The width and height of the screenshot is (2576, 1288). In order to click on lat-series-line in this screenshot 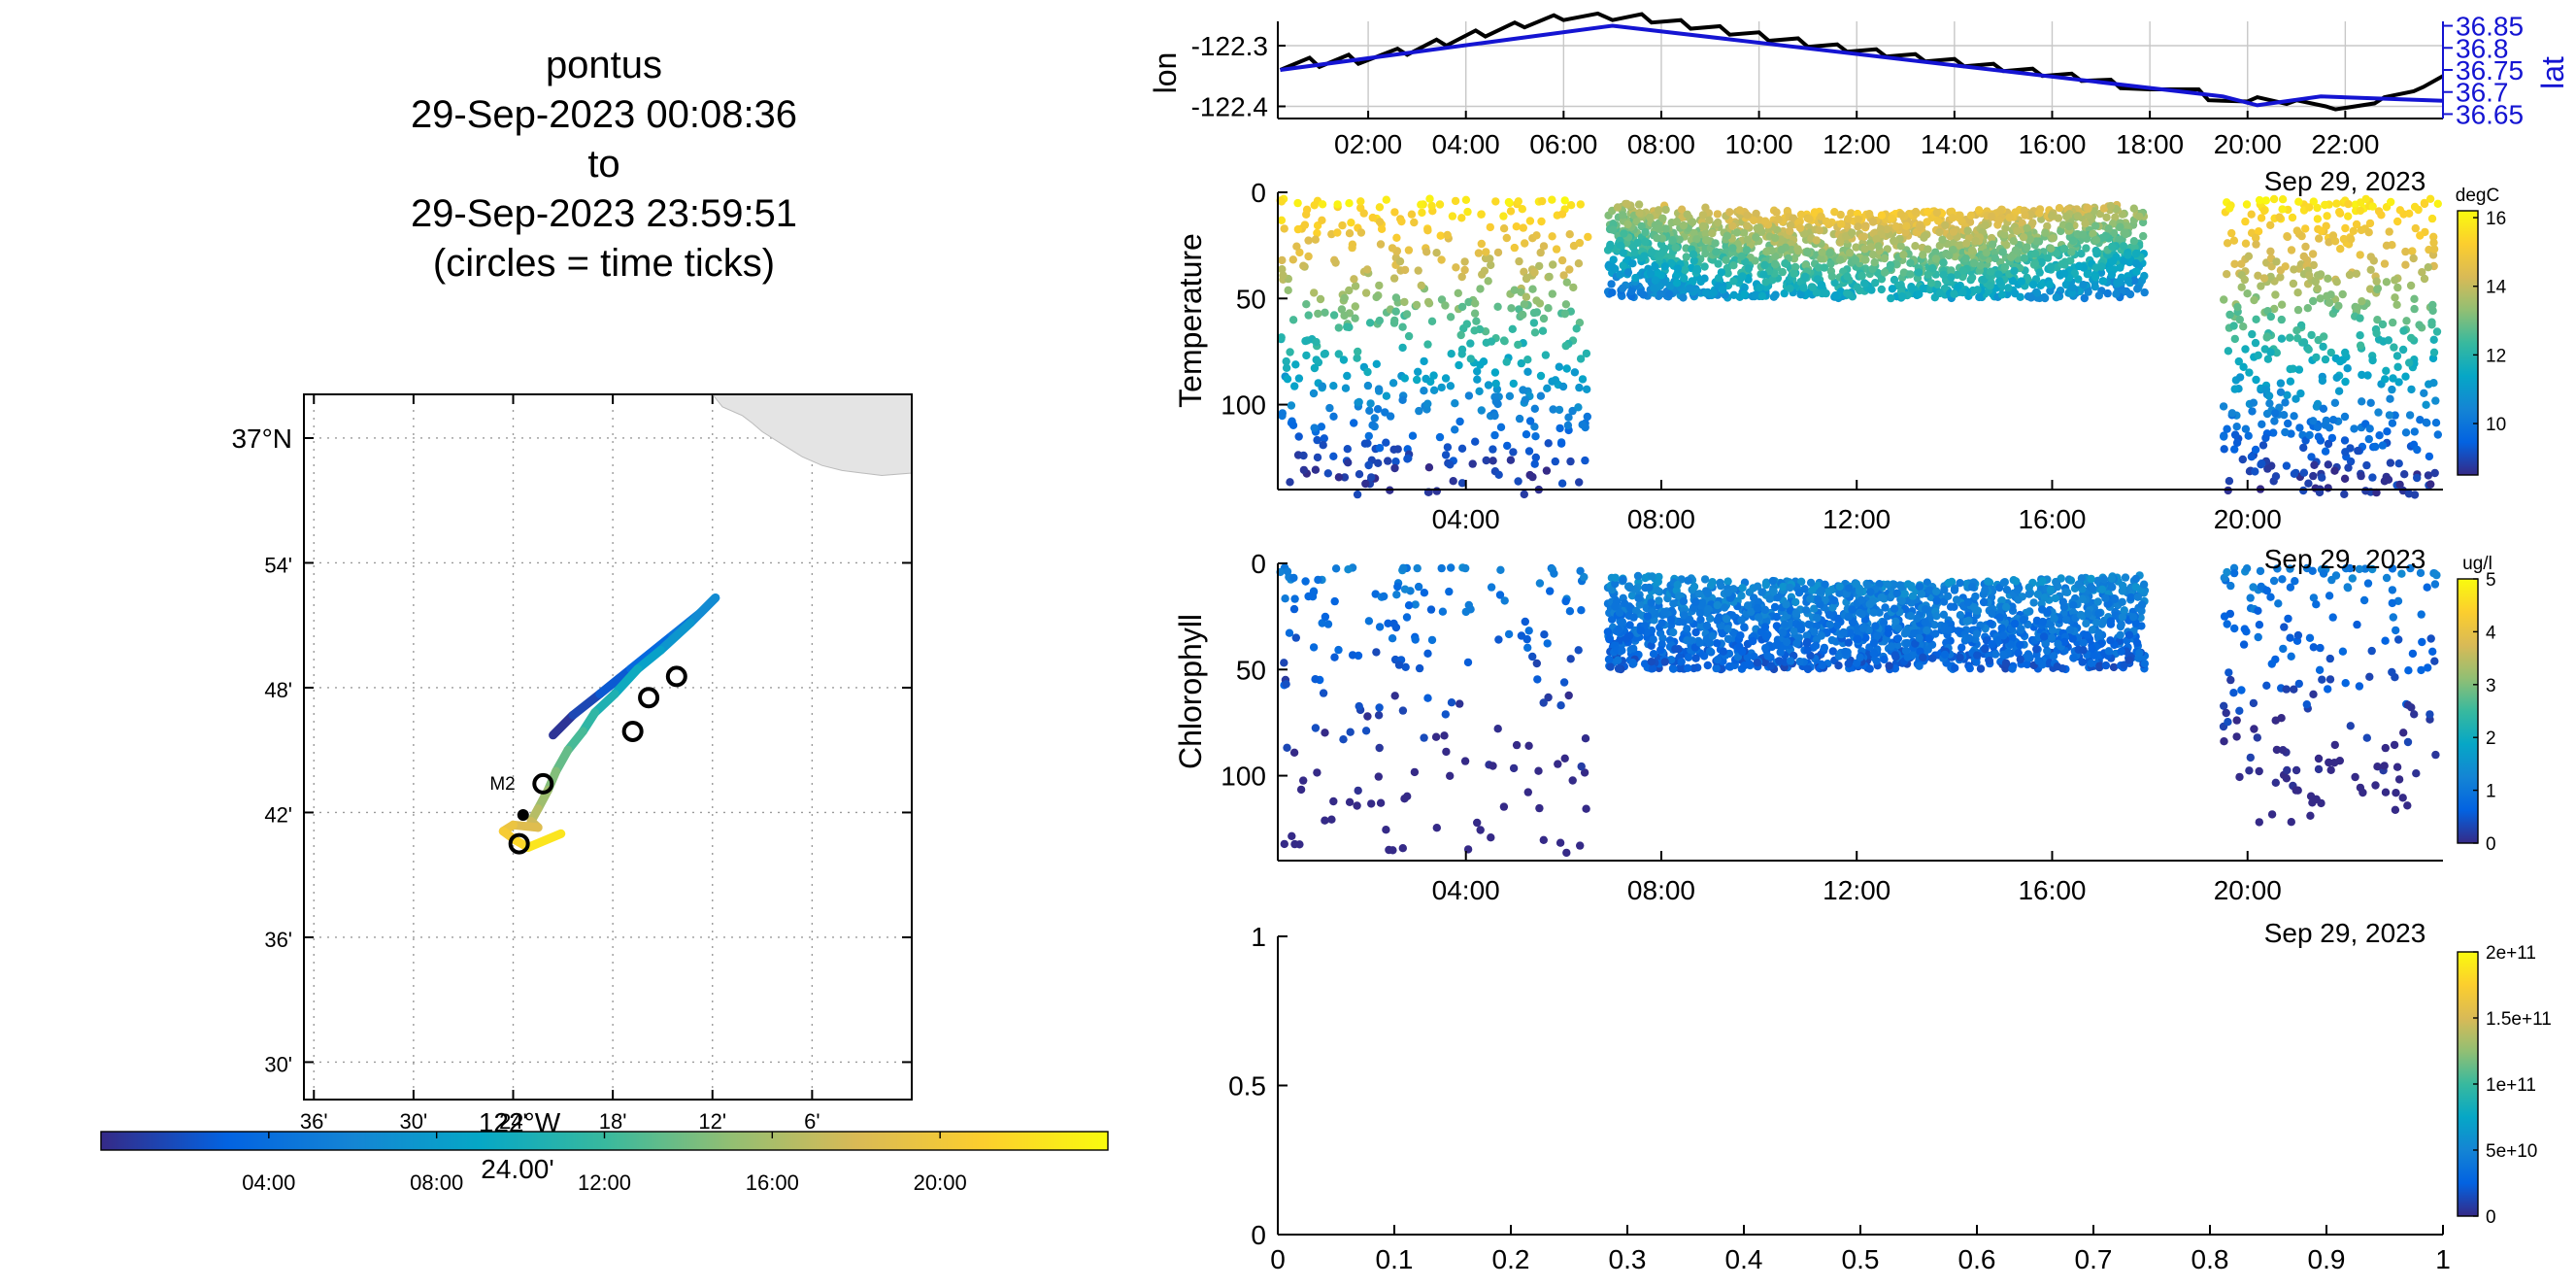, I will do `click(1862, 65)`.